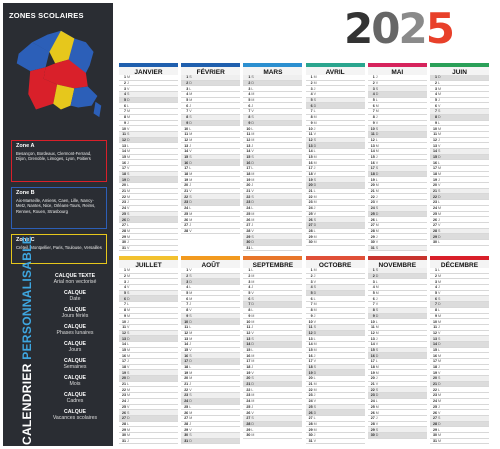 This screenshot has height=449, width=500. Describe the element at coordinates (335, 345) in the screenshot. I see `day-row: 14 M` at that location.